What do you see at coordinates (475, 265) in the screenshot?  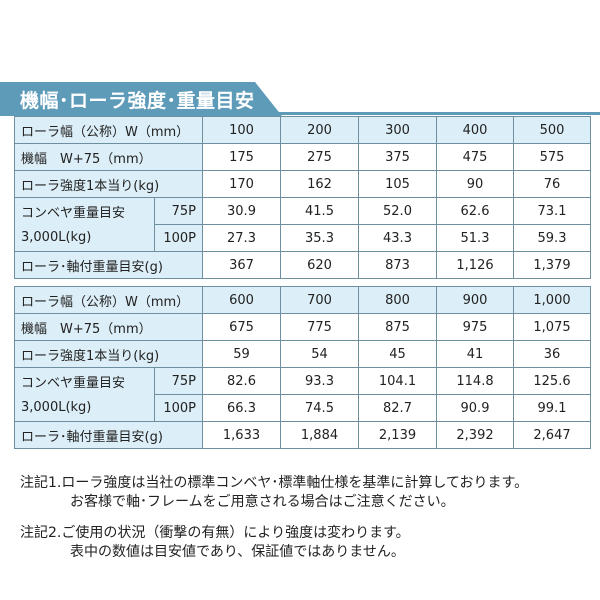 I see `roller-weight-row-value: 1,126` at bounding box center [475, 265].